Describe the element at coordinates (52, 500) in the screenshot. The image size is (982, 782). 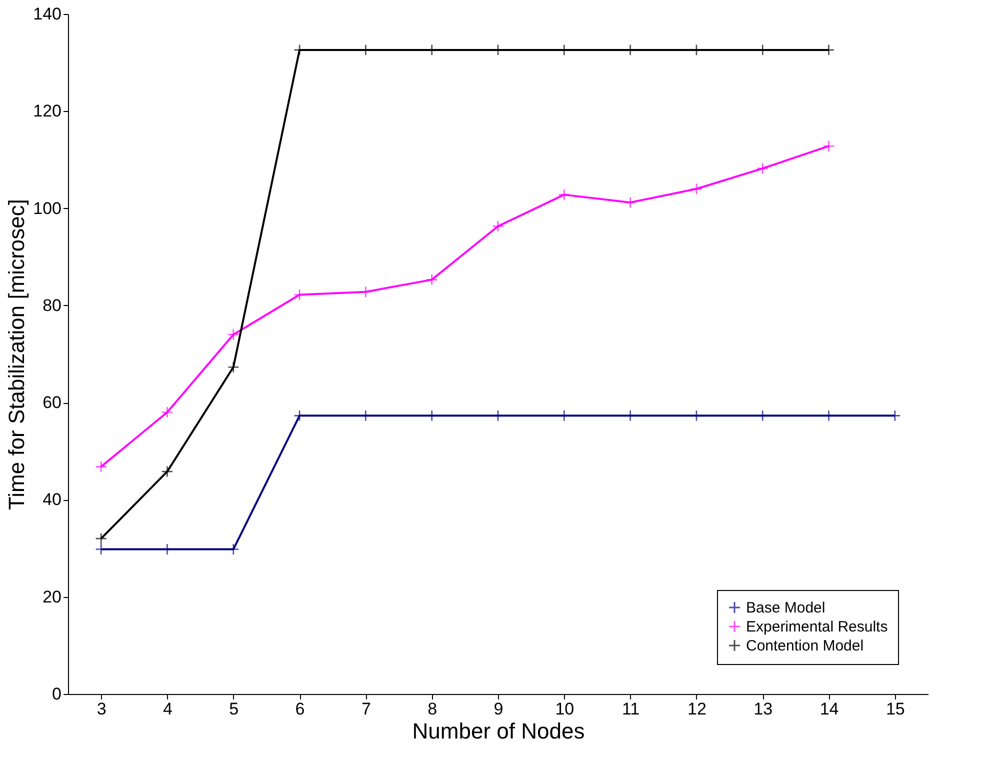
I see `y-tick-label: 40` at that location.